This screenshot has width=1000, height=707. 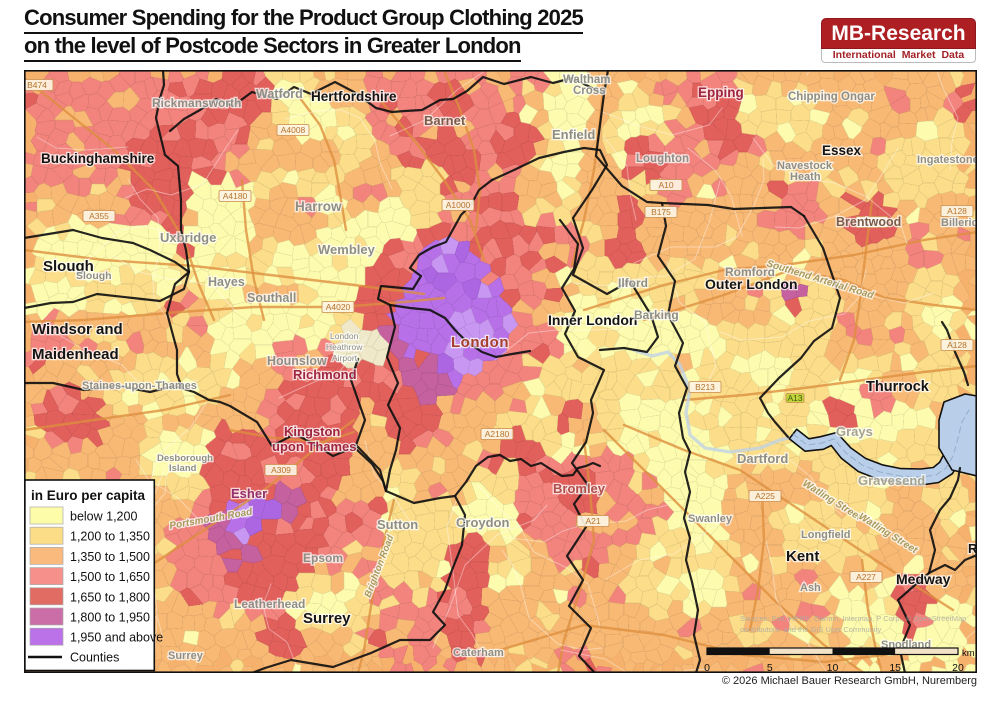 I want to click on svg-text: Desborough, so click(x=185, y=458).